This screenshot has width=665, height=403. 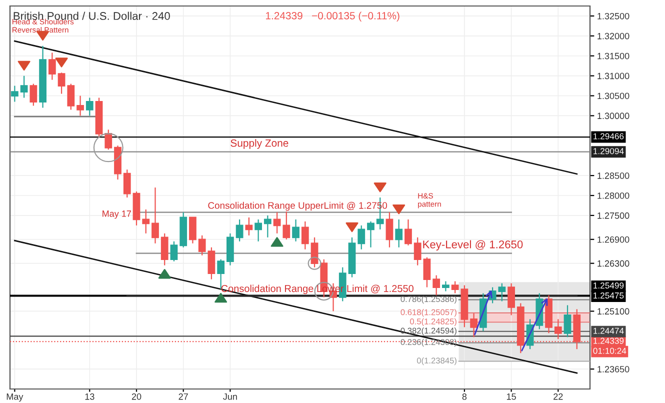 What do you see at coordinates (614, 215) in the screenshot?
I see `y-tick-label: 1.27500` at bounding box center [614, 215].